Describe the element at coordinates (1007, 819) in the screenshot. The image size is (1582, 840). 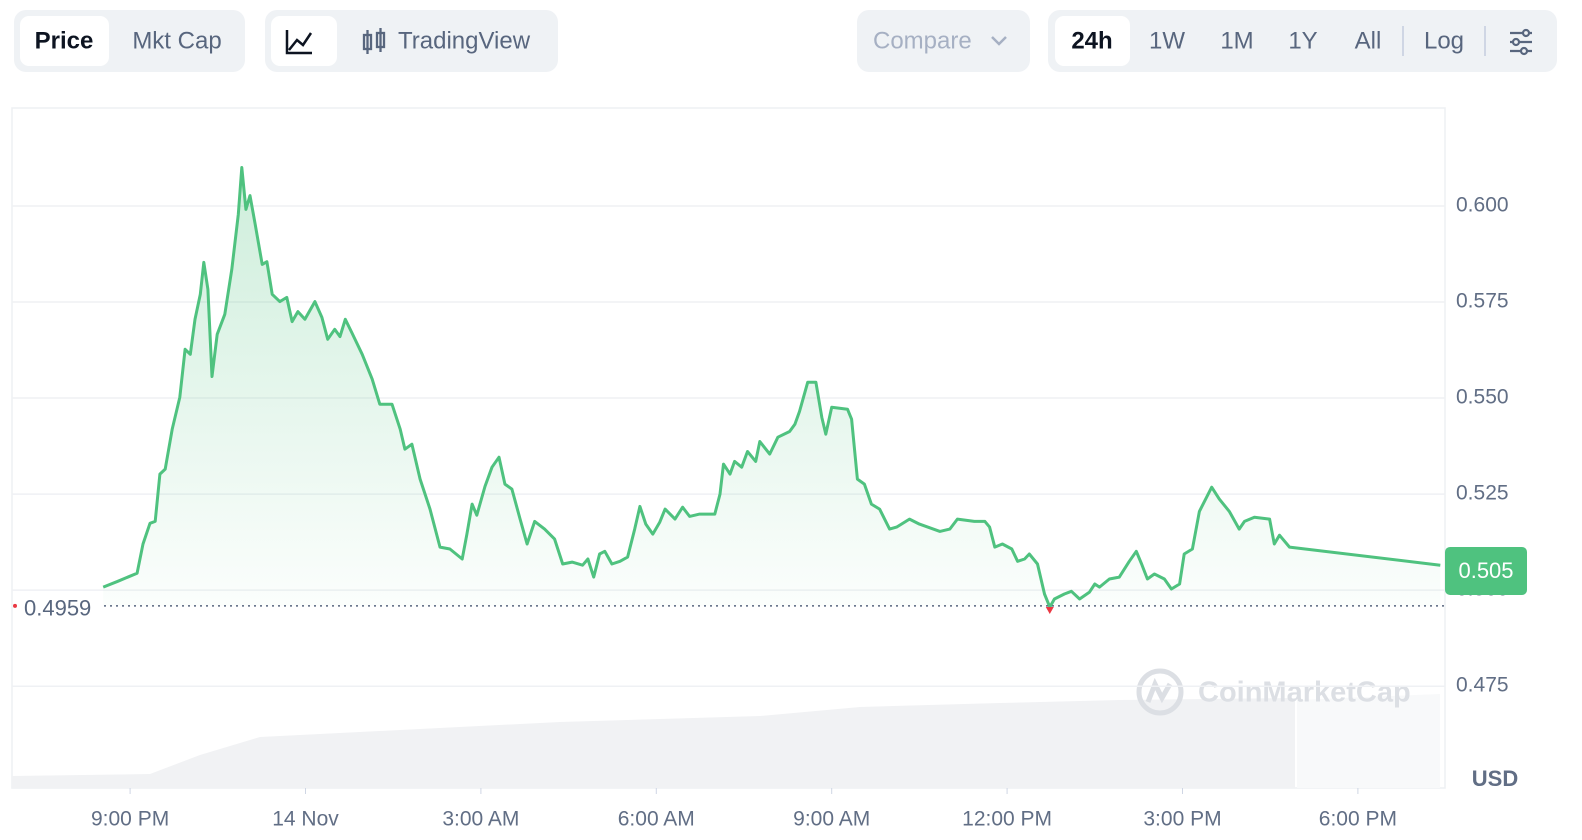
I see `x-tick-label: 12:00 PM` at that location.